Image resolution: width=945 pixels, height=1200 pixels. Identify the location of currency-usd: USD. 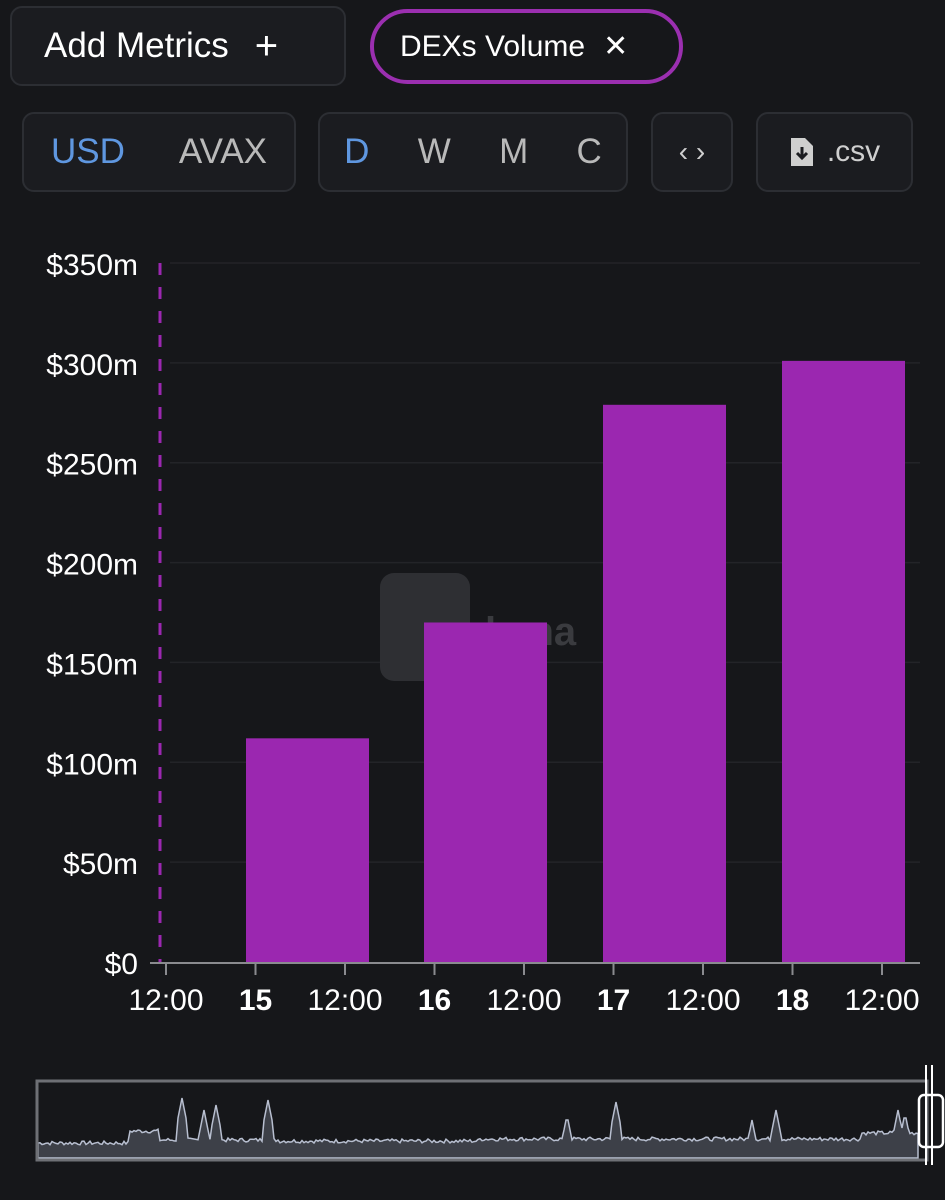
(87, 151).